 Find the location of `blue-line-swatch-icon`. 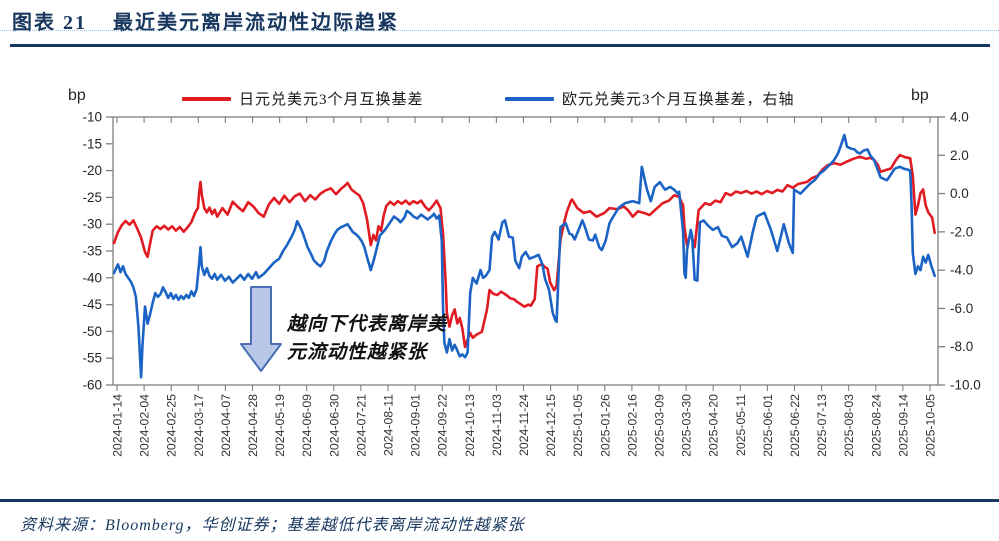

blue-line-swatch-icon is located at coordinates (529, 98).